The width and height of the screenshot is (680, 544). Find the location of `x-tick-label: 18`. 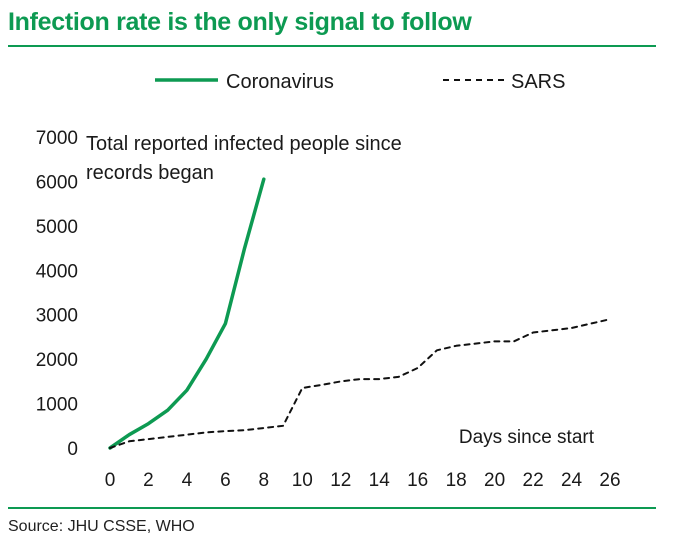

x-tick-label: 18 is located at coordinates (456, 480).